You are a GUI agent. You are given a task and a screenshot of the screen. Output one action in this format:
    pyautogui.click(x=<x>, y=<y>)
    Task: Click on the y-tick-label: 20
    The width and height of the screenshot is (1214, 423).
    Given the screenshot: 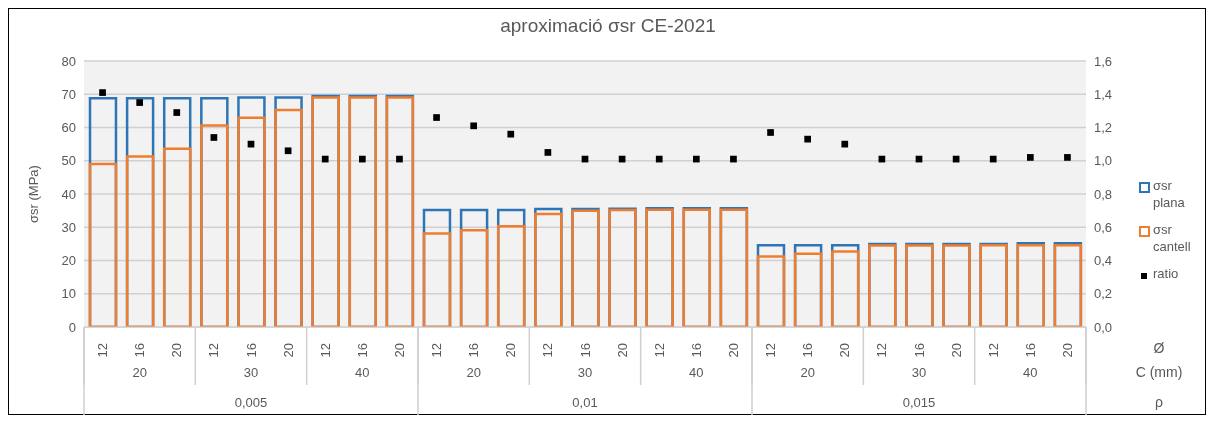 What is the action you would take?
    pyautogui.click(x=68, y=261)
    